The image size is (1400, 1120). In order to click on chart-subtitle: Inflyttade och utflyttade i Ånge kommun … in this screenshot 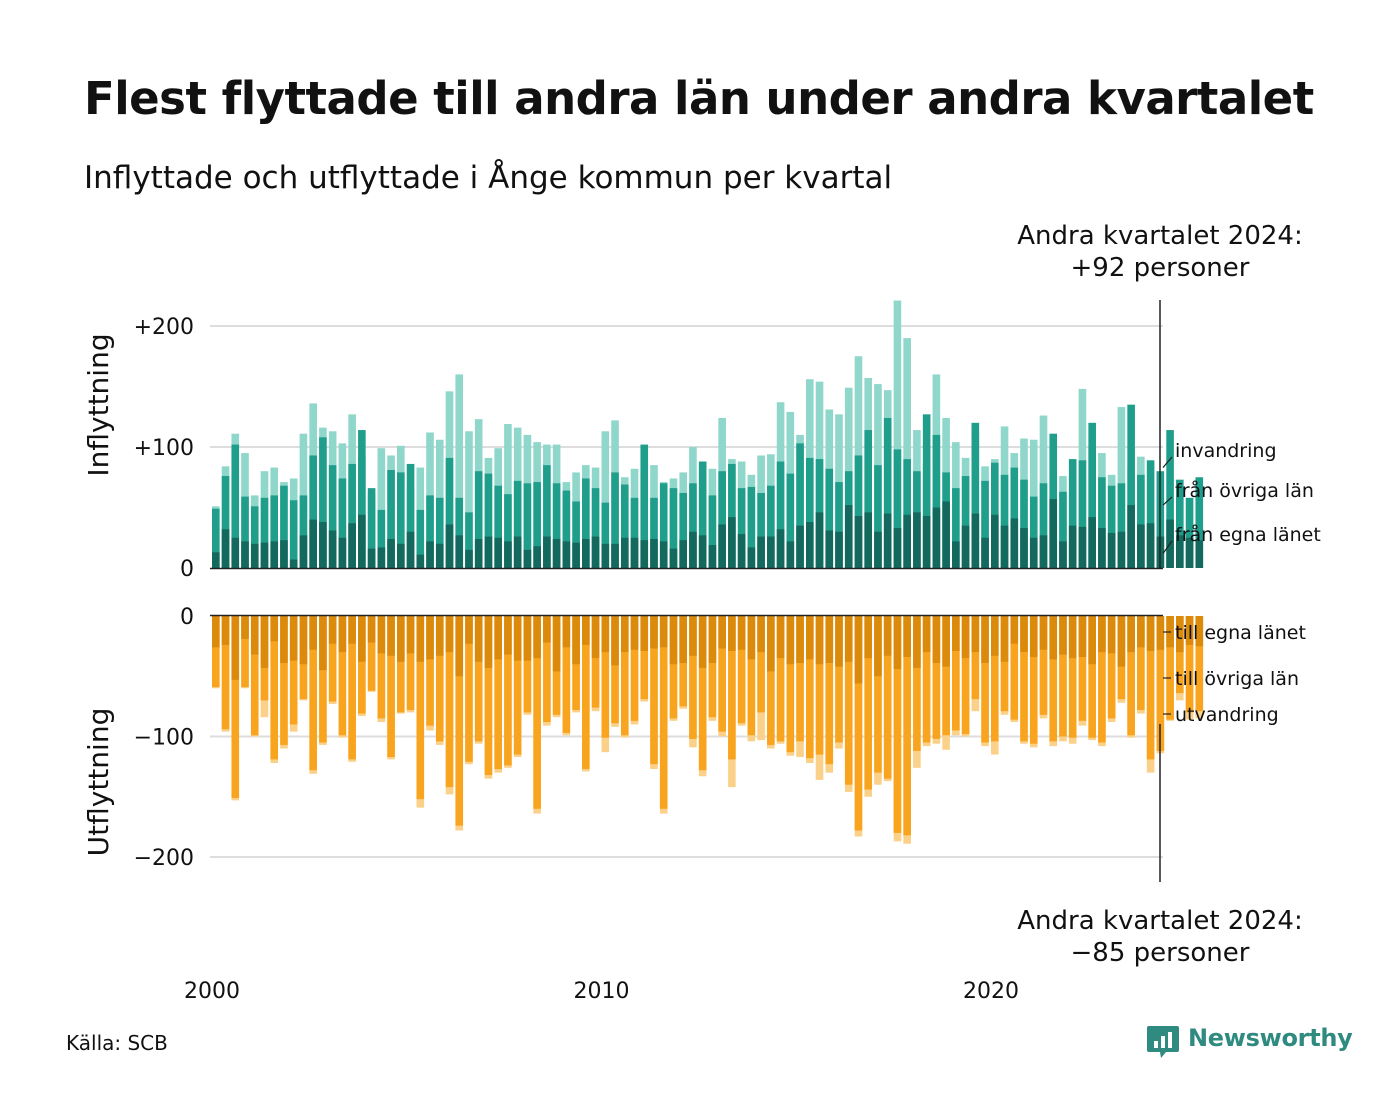, I will do `click(488, 178)`.